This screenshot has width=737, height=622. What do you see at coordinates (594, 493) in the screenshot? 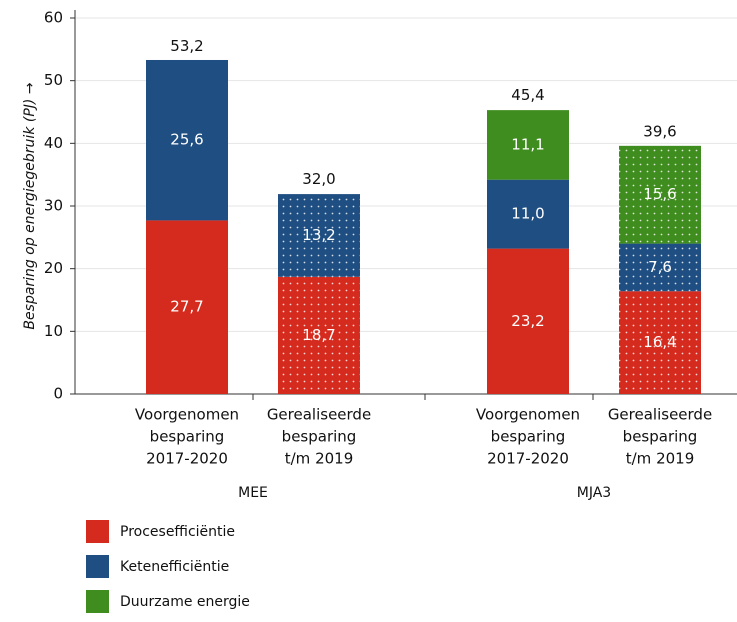
I see `group-label: MJA3` at bounding box center [594, 493].